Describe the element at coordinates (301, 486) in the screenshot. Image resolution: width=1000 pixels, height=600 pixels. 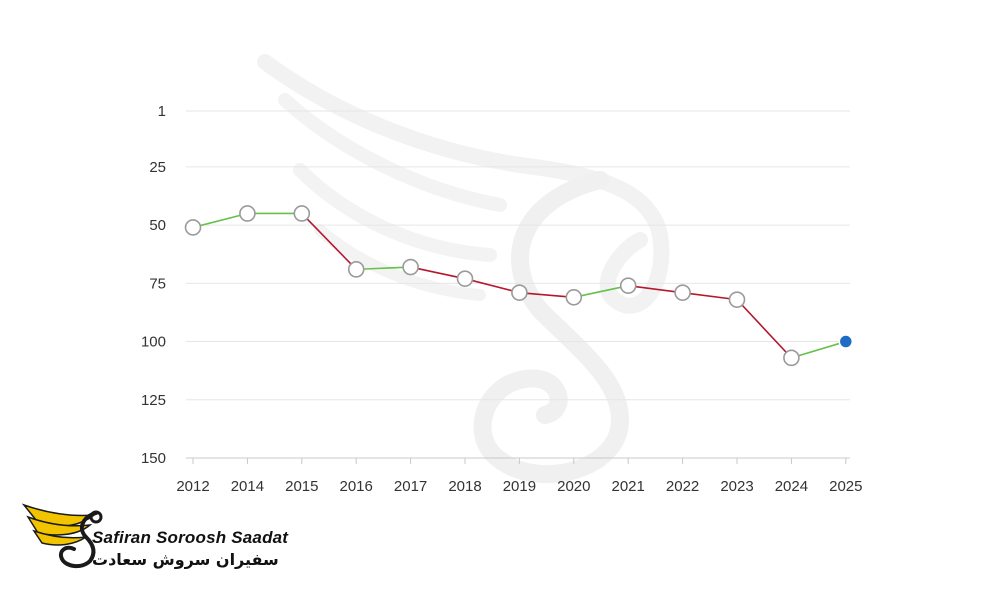
I see `x-tick-label: 2015` at that location.